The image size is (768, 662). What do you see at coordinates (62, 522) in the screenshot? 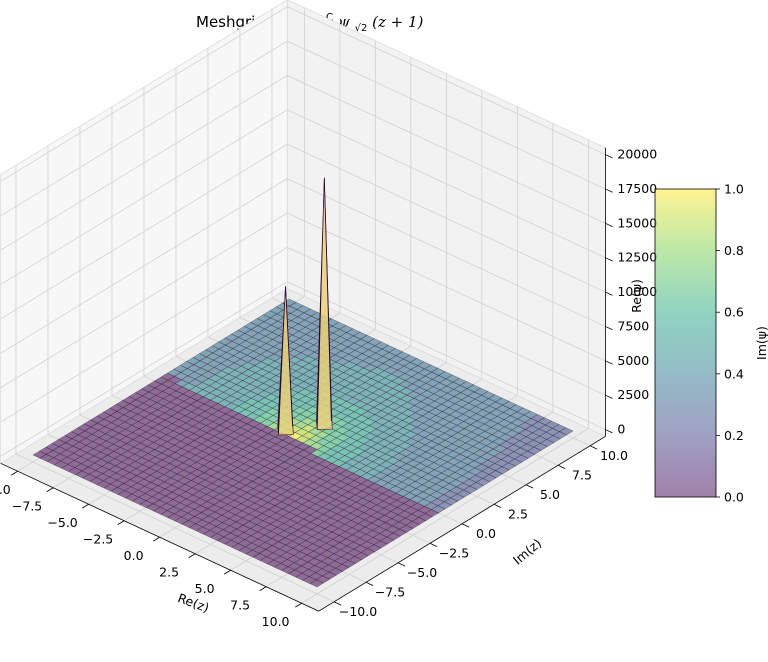
I see `x-tick-label: −5.0` at bounding box center [62, 522].